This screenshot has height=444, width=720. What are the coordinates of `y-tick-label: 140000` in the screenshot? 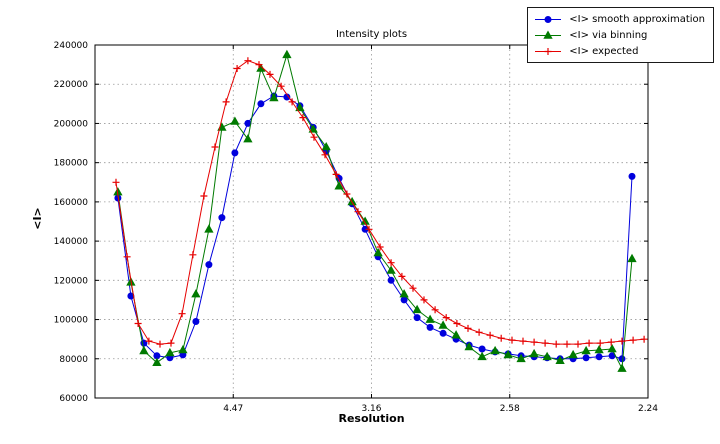 It's located at (71, 242).